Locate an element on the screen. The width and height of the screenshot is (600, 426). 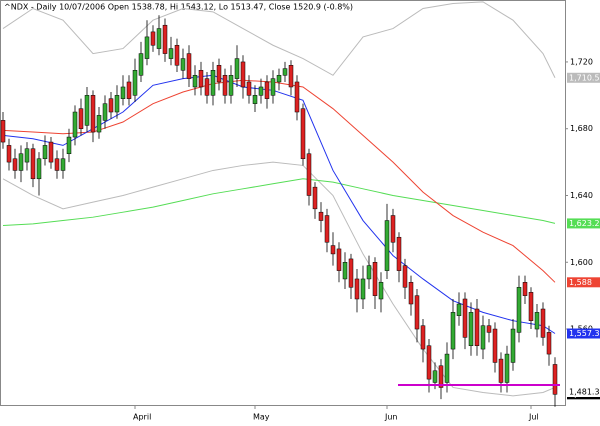
indicator-end-label: 1,710.51 is located at coordinates (584, 77).